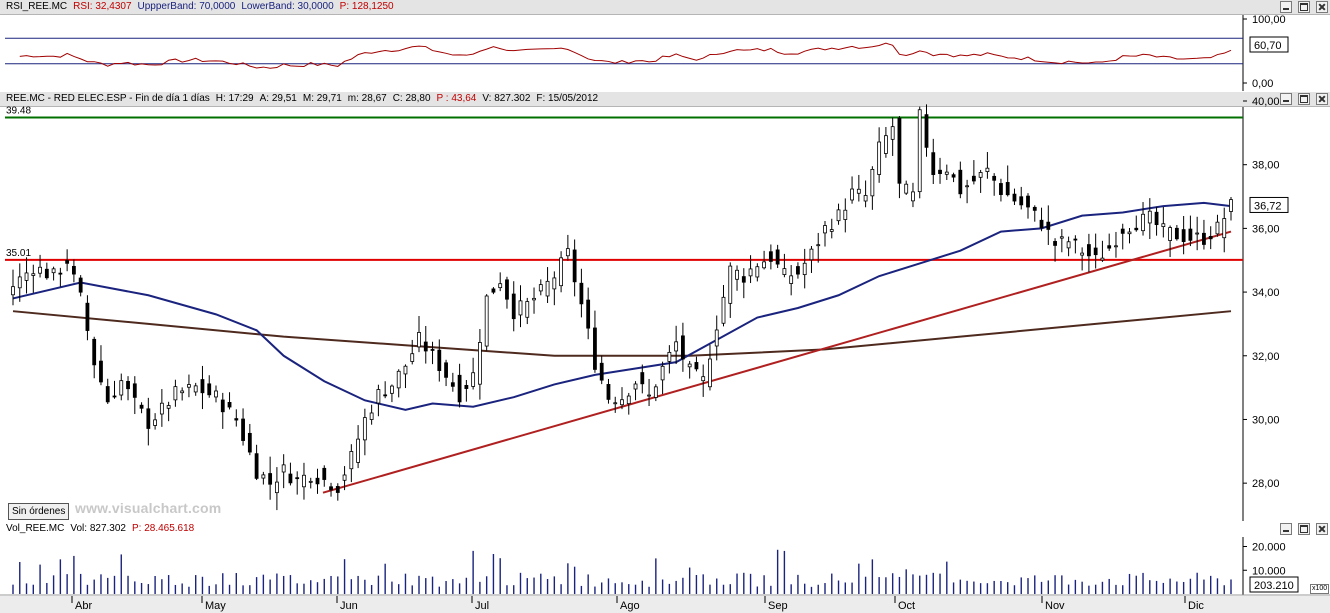  What do you see at coordinates (1286, 529) in the screenshot?
I see `volume-minimize-button` at bounding box center [1286, 529].